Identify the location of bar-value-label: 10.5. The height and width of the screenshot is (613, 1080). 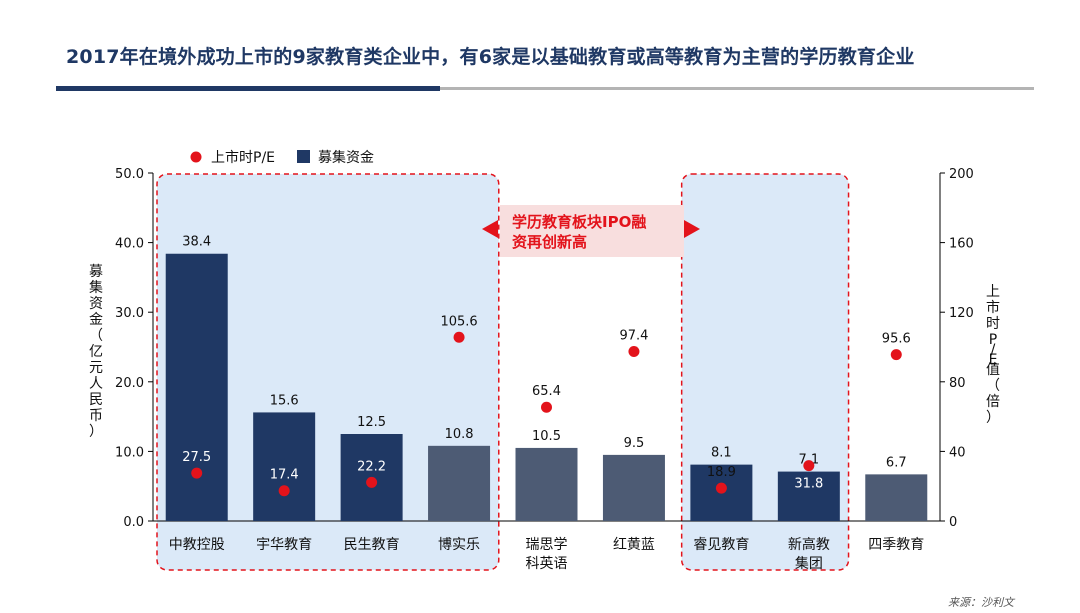
(546, 436).